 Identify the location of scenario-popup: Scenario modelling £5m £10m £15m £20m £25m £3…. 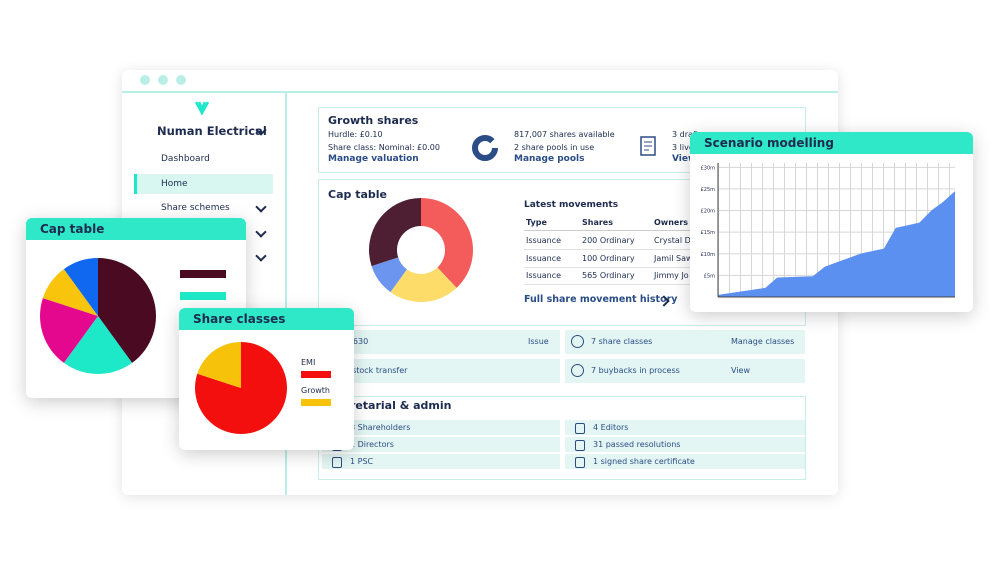
(831, 222).